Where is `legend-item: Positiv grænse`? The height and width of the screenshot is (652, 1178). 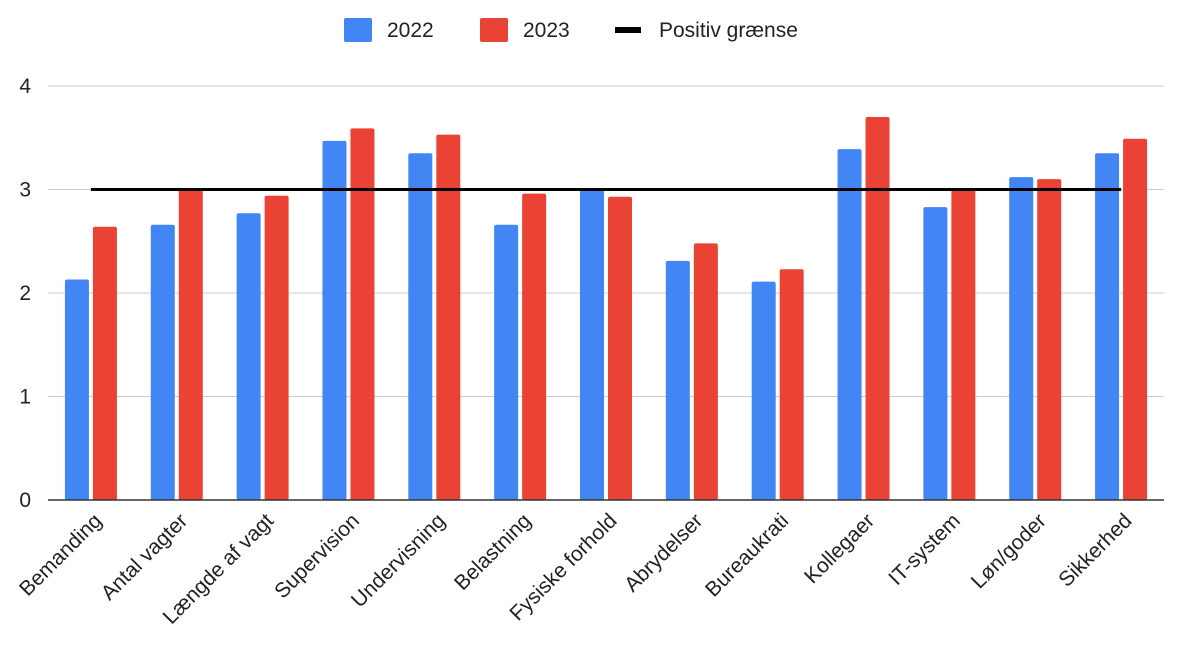
legend-item: Positiv grænse is located at coordinates (706, 30).